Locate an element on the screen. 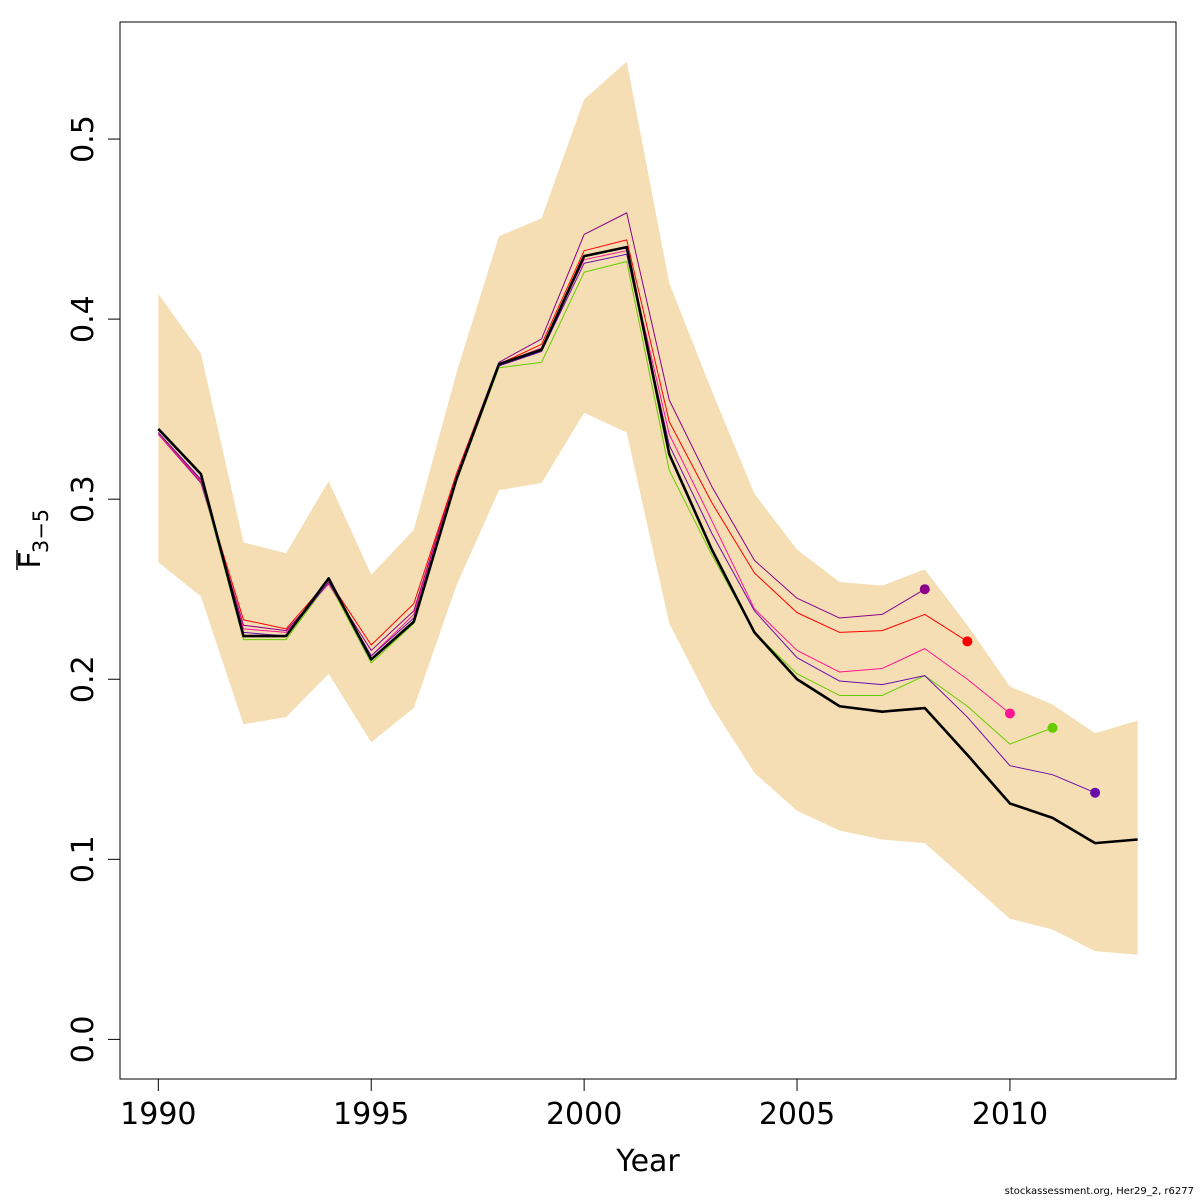 This screenshot has width=1200, height=1200. y-tick-label: 0.4 is located at coordinates (83, 319).